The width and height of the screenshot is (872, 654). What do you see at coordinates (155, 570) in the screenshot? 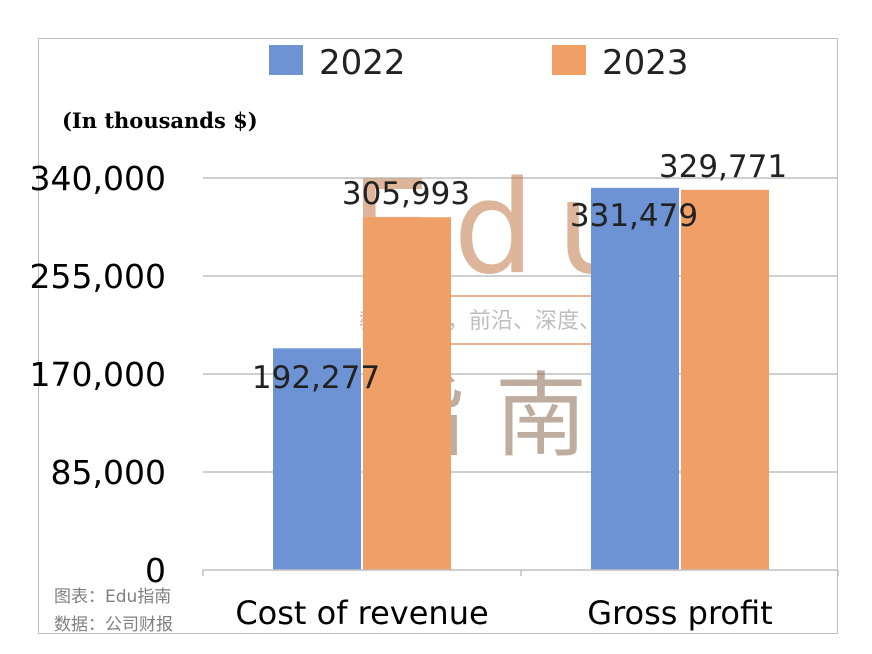
I see `y-tick-label: 0` at bounding box center [155, 570].